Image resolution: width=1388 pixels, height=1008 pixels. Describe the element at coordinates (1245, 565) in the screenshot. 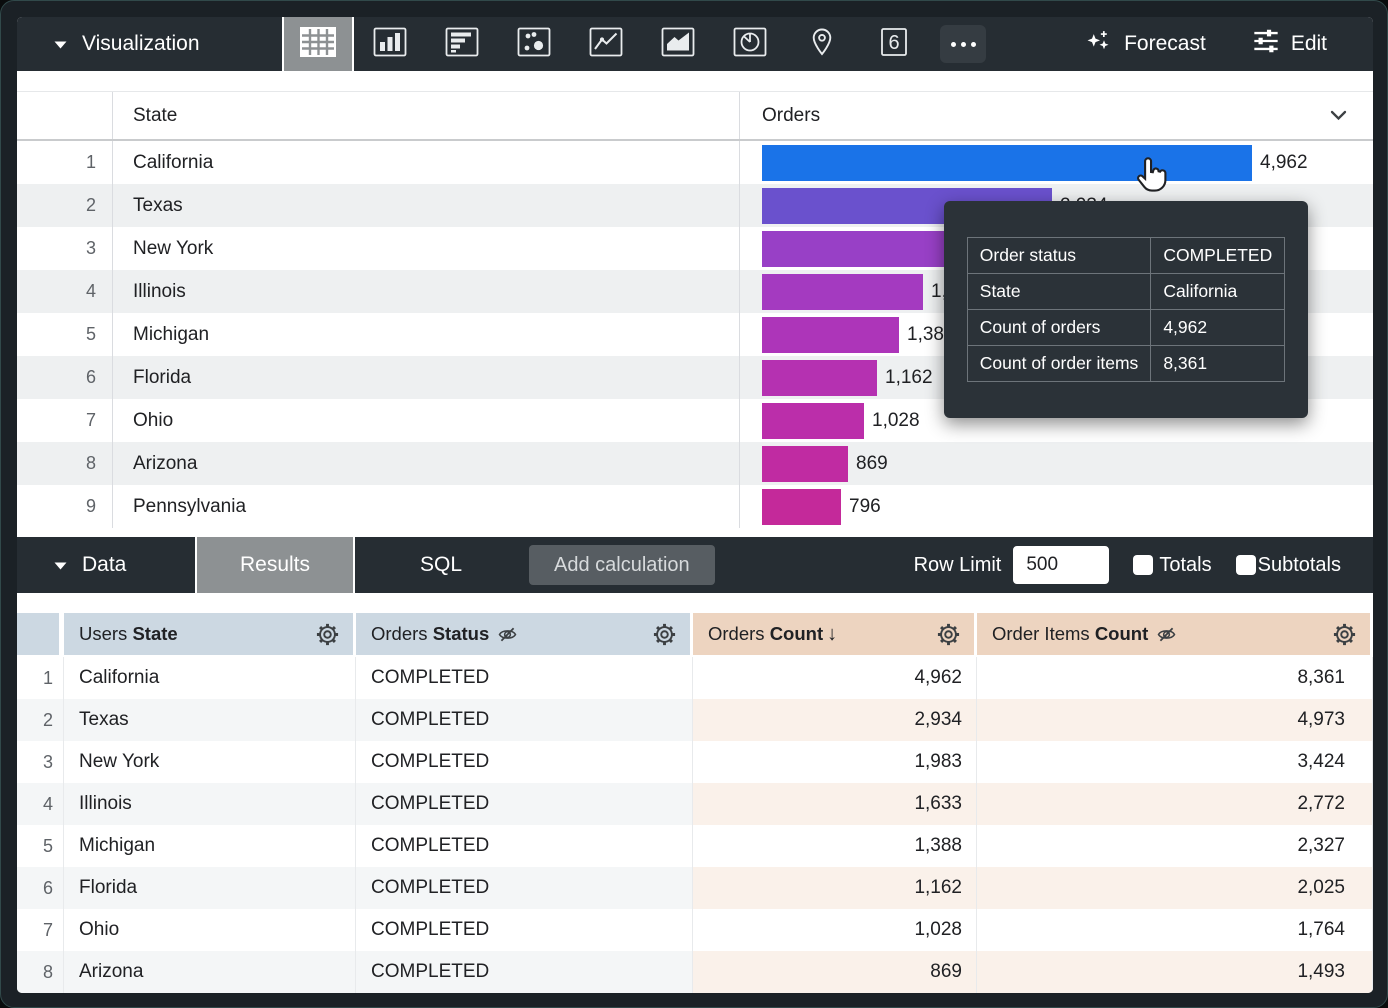

I see `subtotals-checkbox` at that location.